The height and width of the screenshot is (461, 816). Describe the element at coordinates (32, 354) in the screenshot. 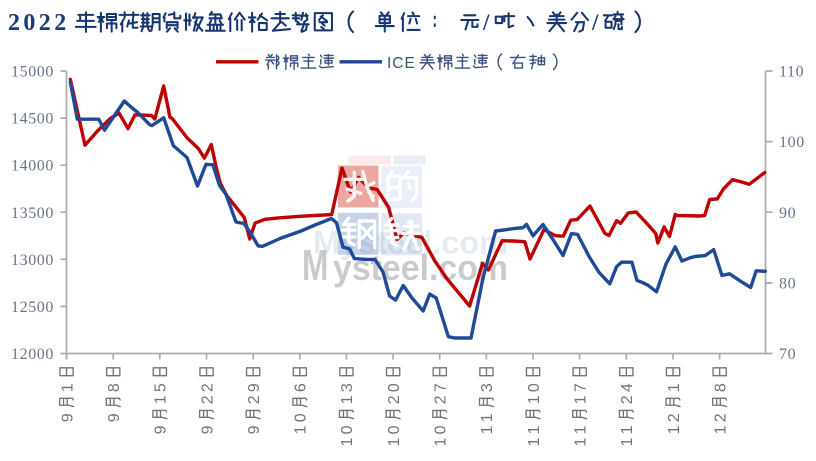

I see `svg-text: 12000` at that location.